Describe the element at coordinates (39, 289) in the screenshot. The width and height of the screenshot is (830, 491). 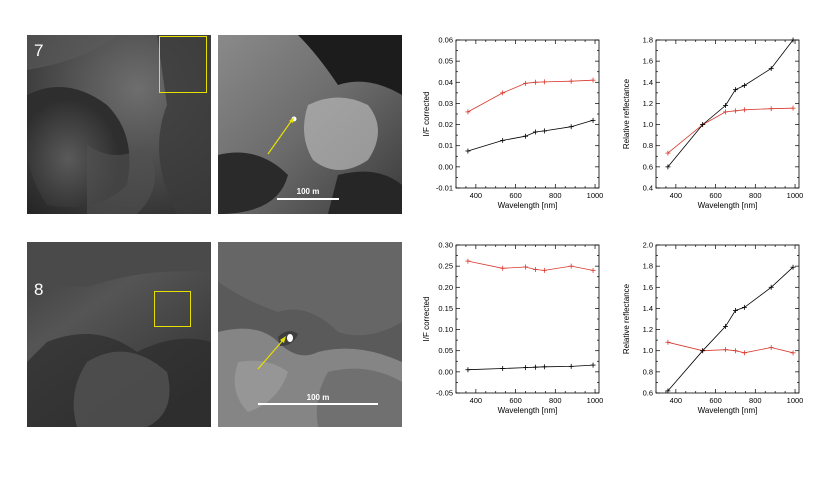
I see `panel-label-8: 8` at that location.